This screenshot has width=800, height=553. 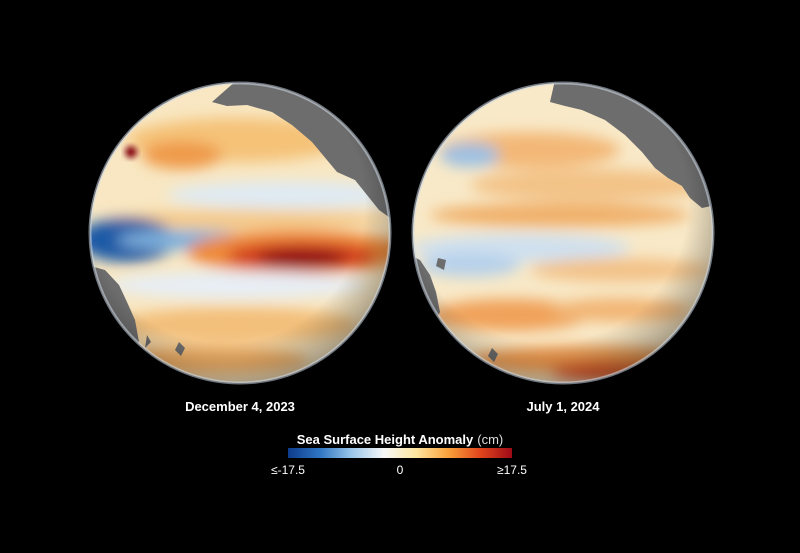 What do you see at coordinates (512, 470) in the screenshot?
I see `legend-max-label: ≥17.5` at bounding box center [512, 470].